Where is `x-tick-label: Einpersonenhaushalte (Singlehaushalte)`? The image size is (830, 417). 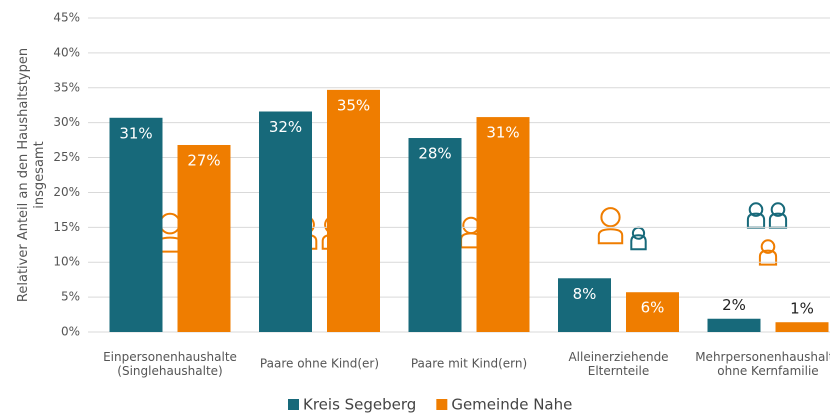
x-tick-label: Einpersonenhaushalte (Singlehaushalte) is located at coordinates (170, 363).